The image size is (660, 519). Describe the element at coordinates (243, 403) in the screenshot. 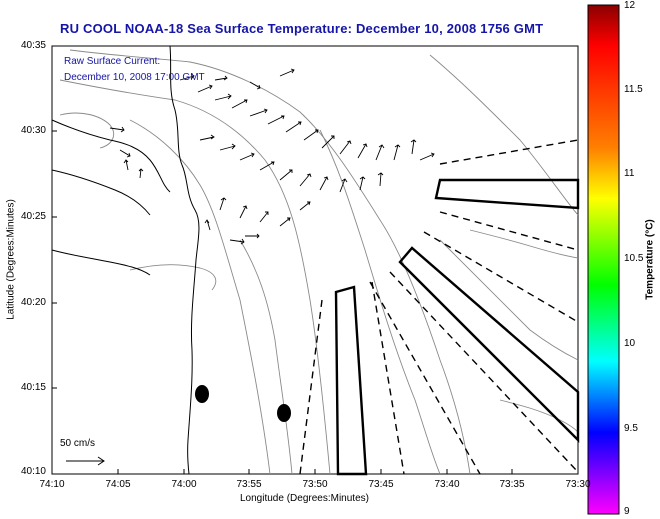

I see `station-markers` at that location.